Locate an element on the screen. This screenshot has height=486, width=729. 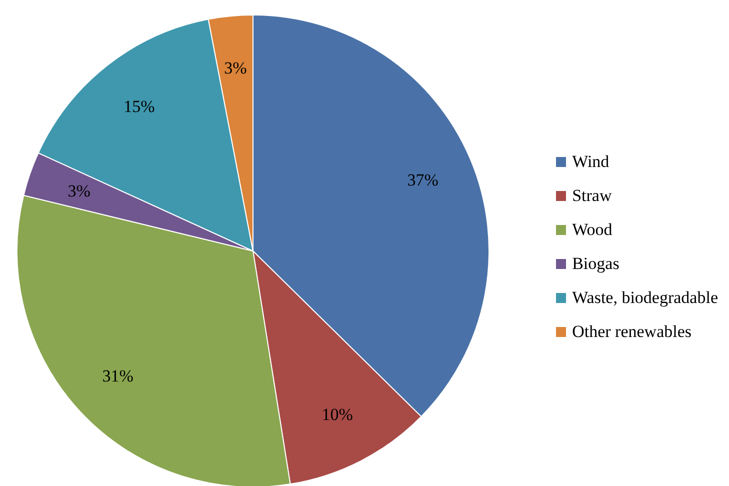
data-label: 31% is located at coordinates (118, 376).